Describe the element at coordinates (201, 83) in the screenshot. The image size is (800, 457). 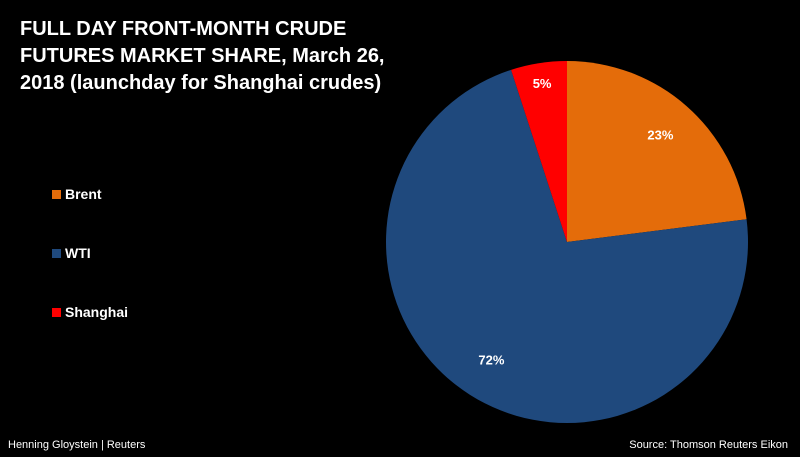
I see `chart-title-line-3: 2018 (launchday for Shanghai crudes)` at that location.